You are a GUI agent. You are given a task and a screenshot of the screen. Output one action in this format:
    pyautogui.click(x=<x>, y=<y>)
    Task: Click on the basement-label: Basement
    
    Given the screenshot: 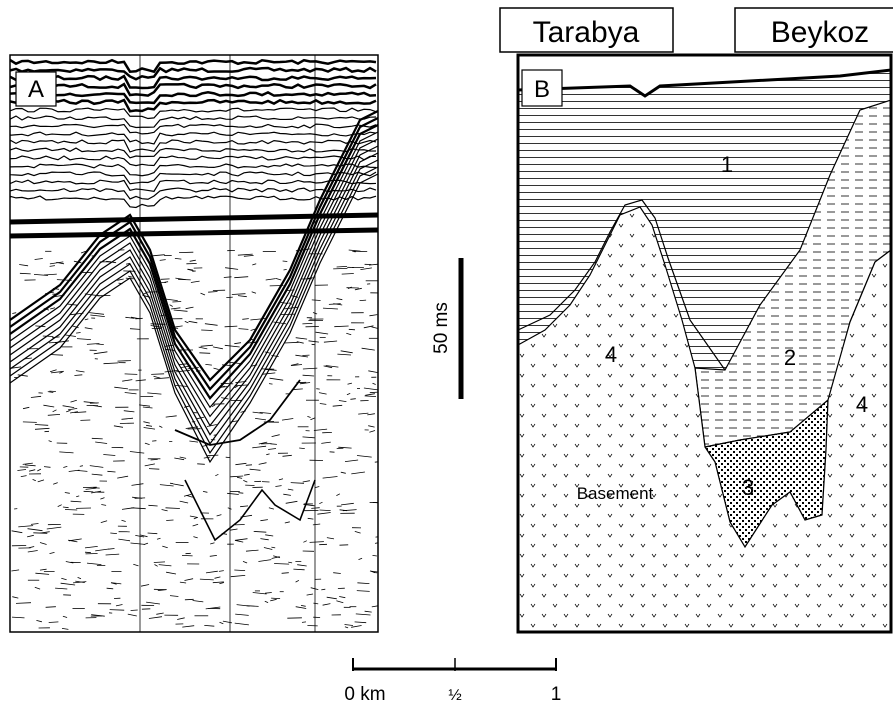 What is the action you would take?
    pyautogui.click(x=615, y=493)
    